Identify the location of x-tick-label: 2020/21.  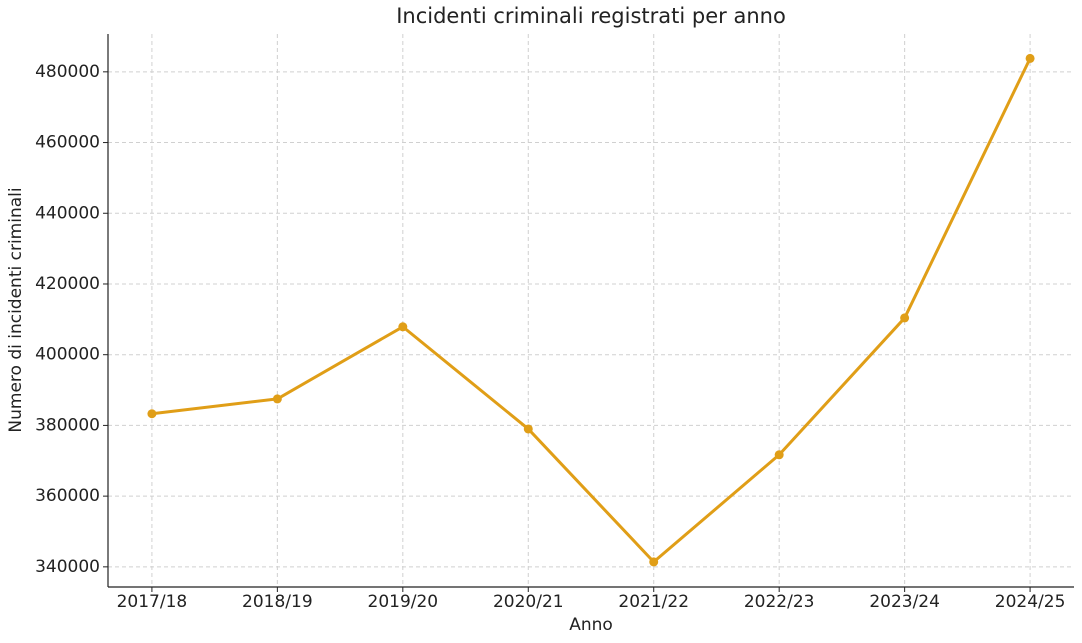
(528, 602).